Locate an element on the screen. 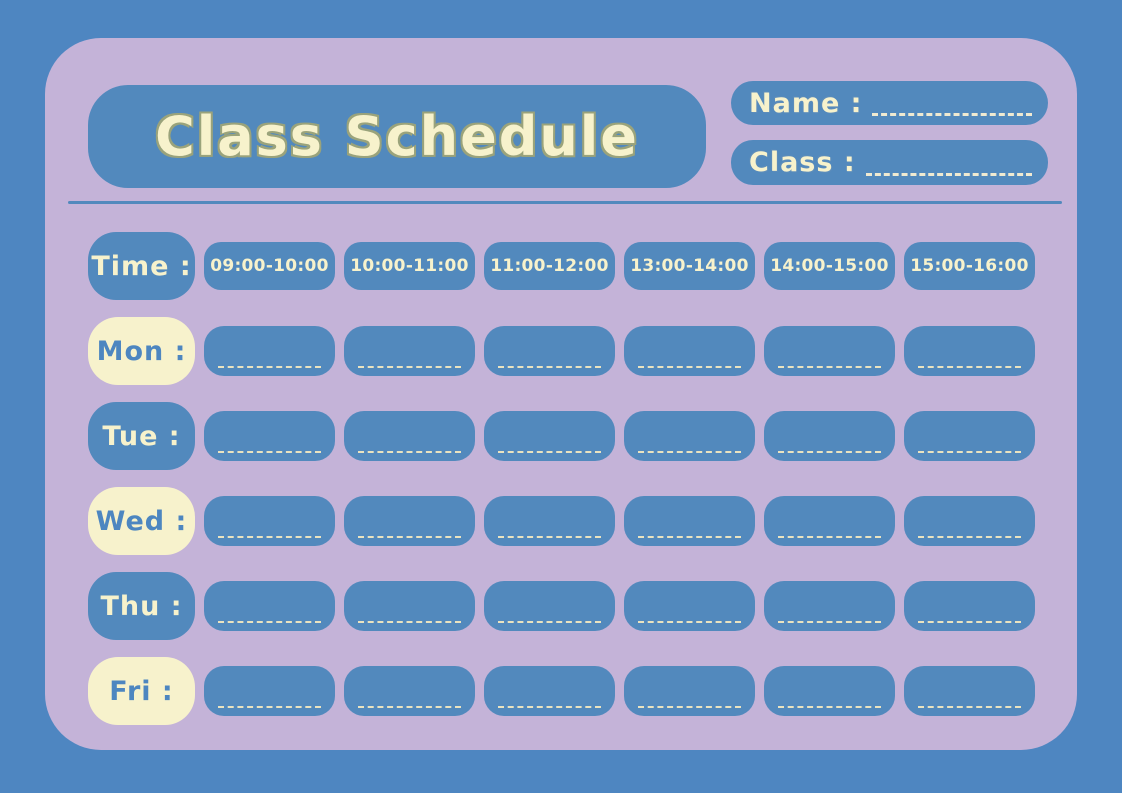  day-label-tue: Tue : is located at coordinates (141, 436).